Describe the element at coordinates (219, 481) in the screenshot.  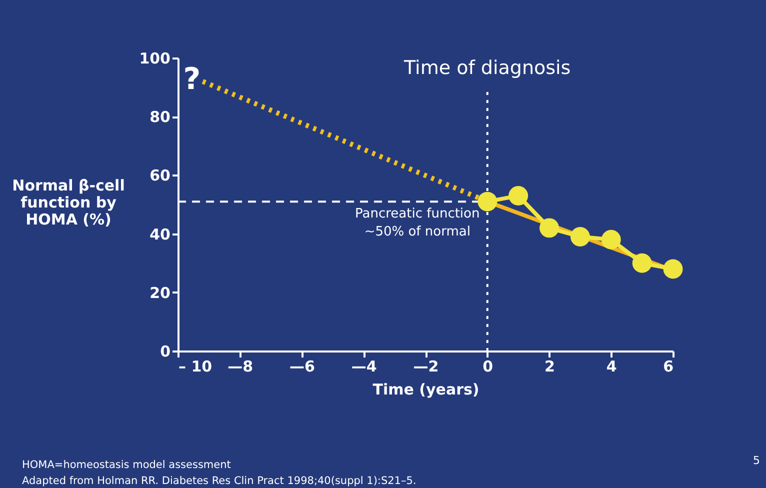
I see `text: Adapted from Holman RR. Diabetes Res Clin Pract 1998;40(suppl 1):S21–5.` at that location.